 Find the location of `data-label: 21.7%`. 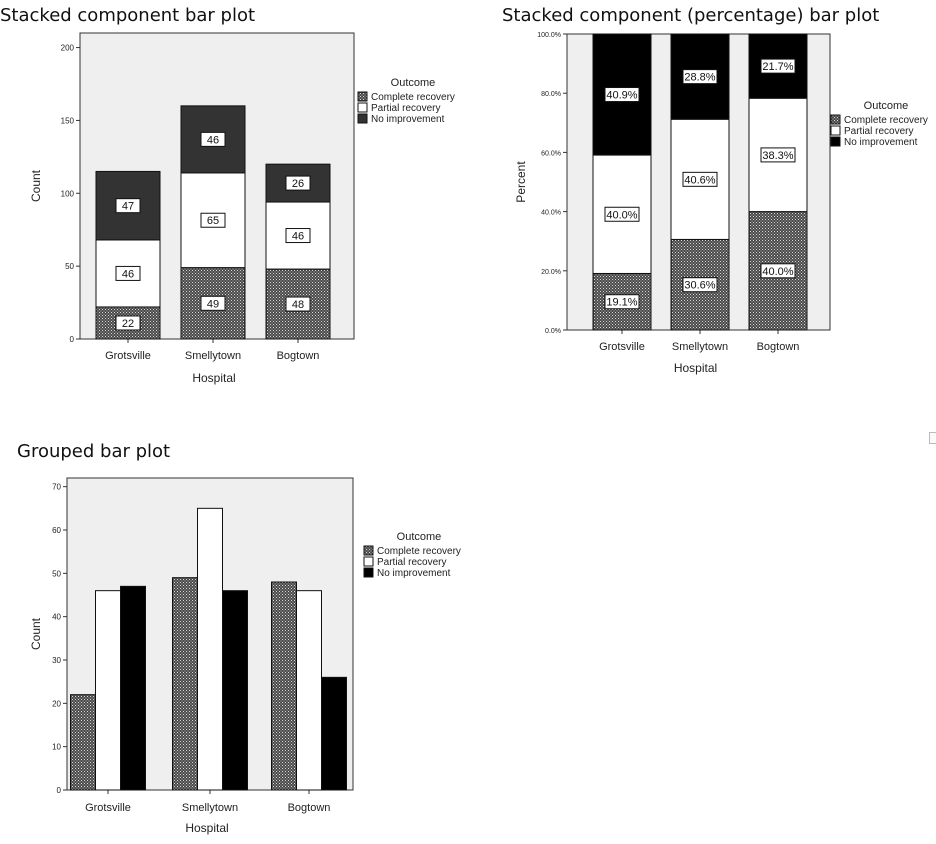

data-label: 21.7% is located at coordinates (777, 67).